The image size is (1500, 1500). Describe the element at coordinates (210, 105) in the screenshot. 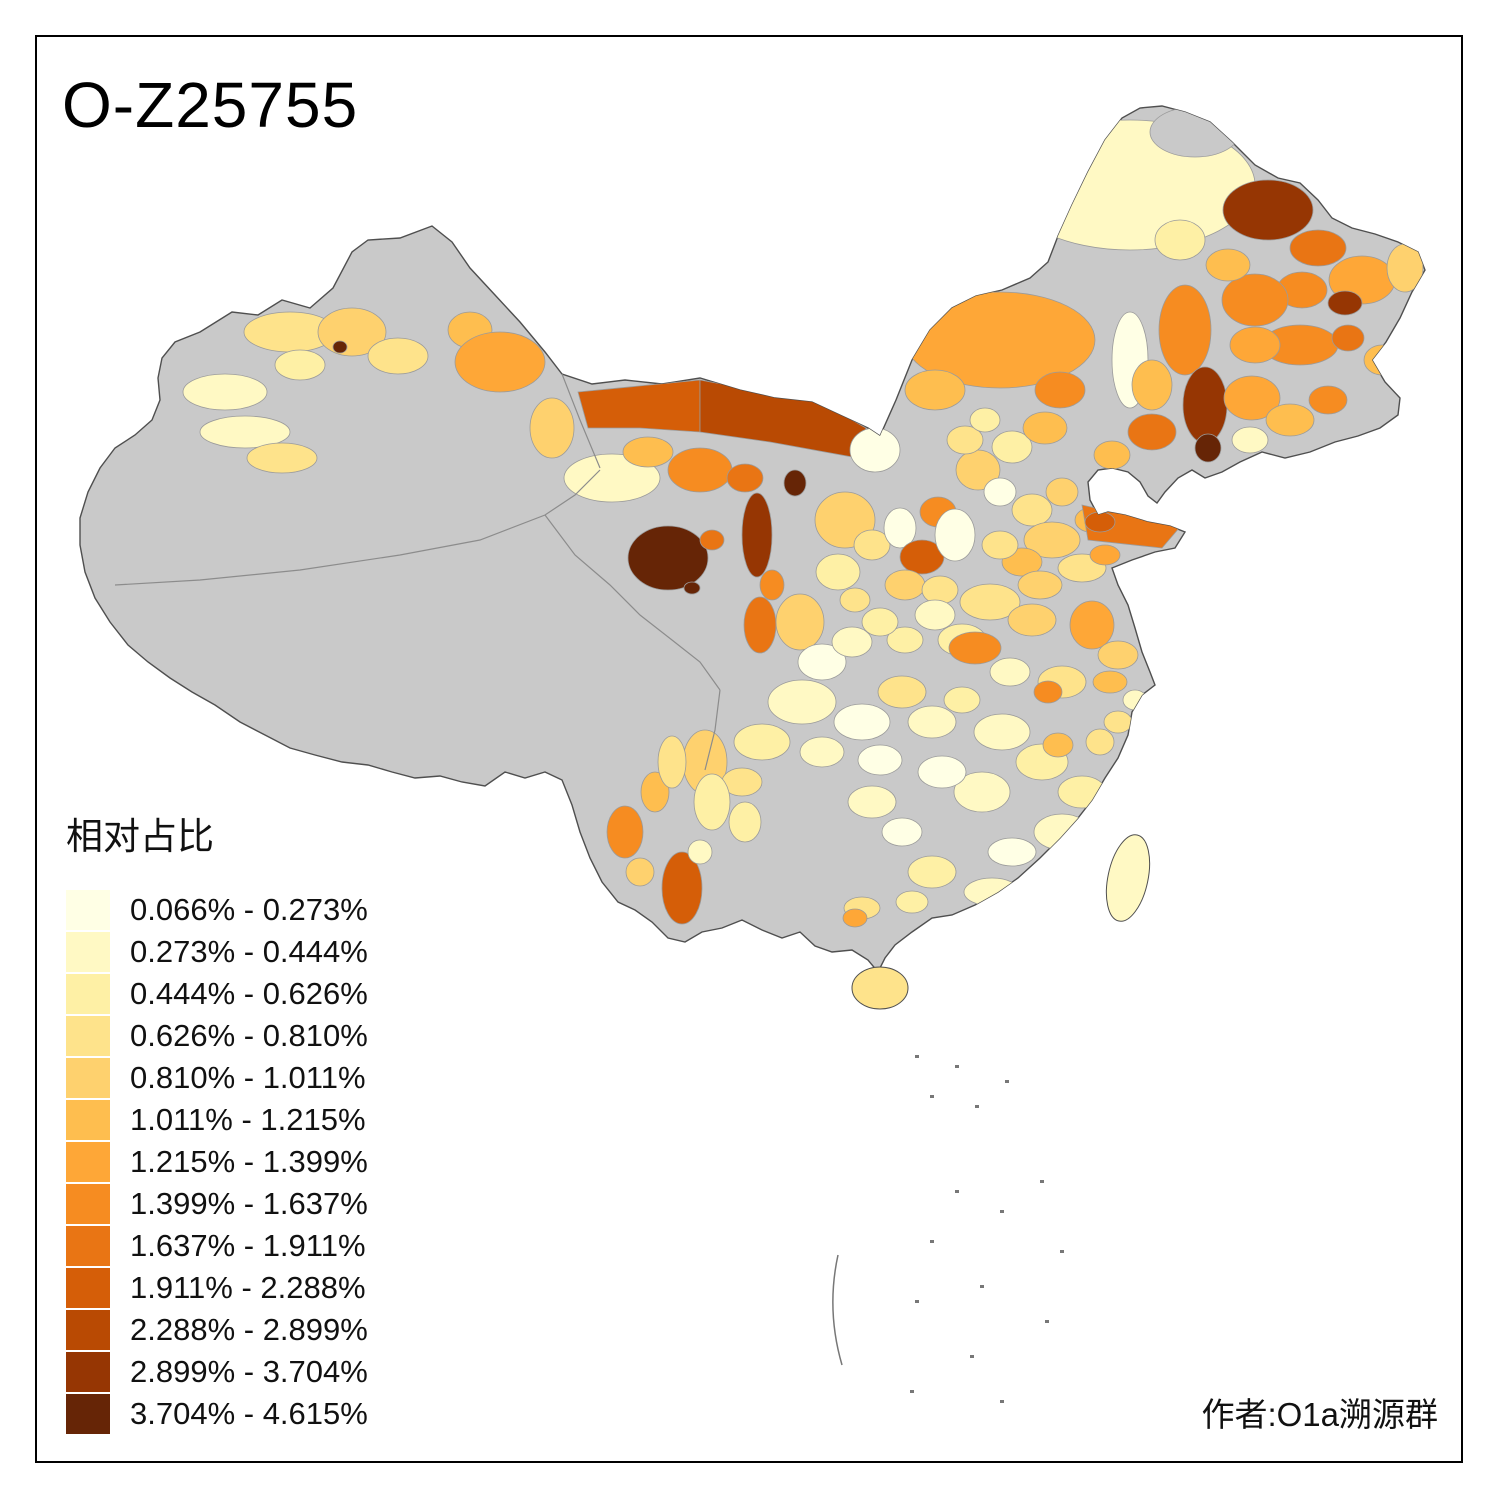

I see `page-title: O-Z25755` at that location.